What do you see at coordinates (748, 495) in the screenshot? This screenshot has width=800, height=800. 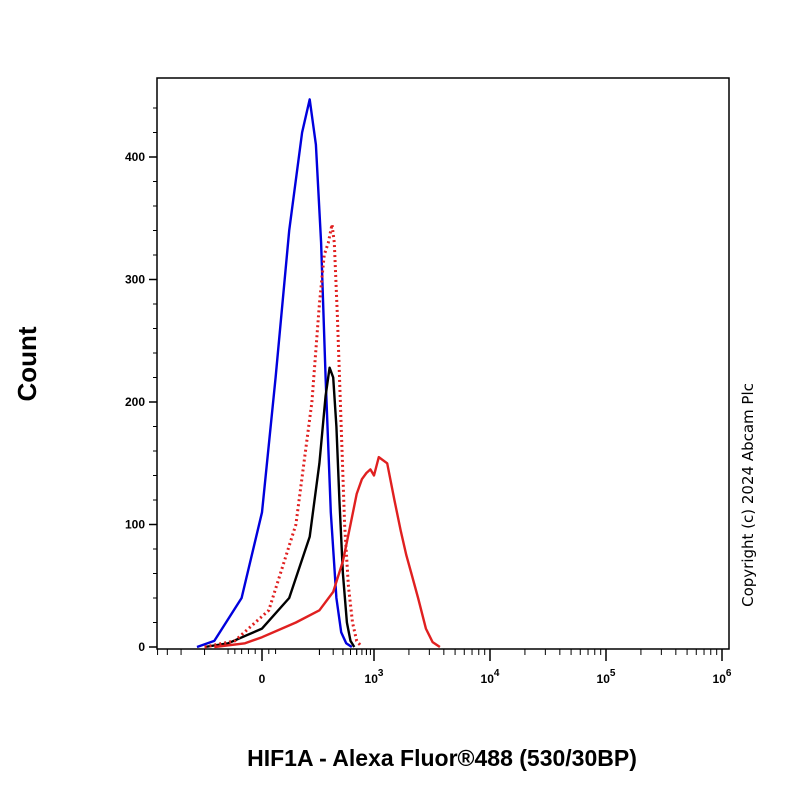 I see `copyright-annotation: Copyright (c) 2024 Abcam Plc` at bounding box center [748, 495].